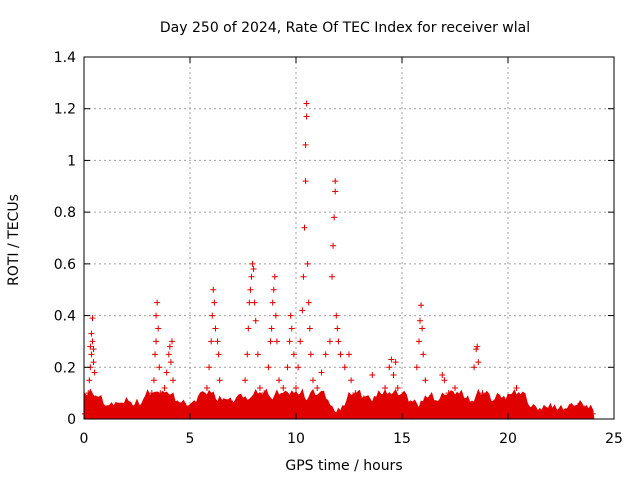 The height and width of the screenshot is (480, 640). I want to click on x-tick-label: 20, so click(508, 439).